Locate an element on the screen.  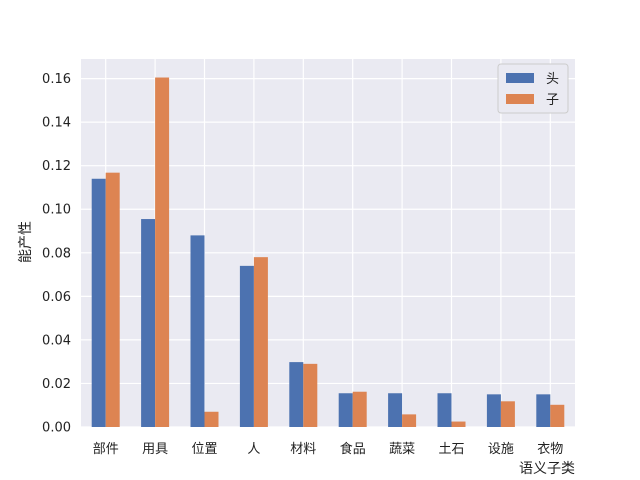
x-tick-label: 位置 is located at coordinates (204, 449).